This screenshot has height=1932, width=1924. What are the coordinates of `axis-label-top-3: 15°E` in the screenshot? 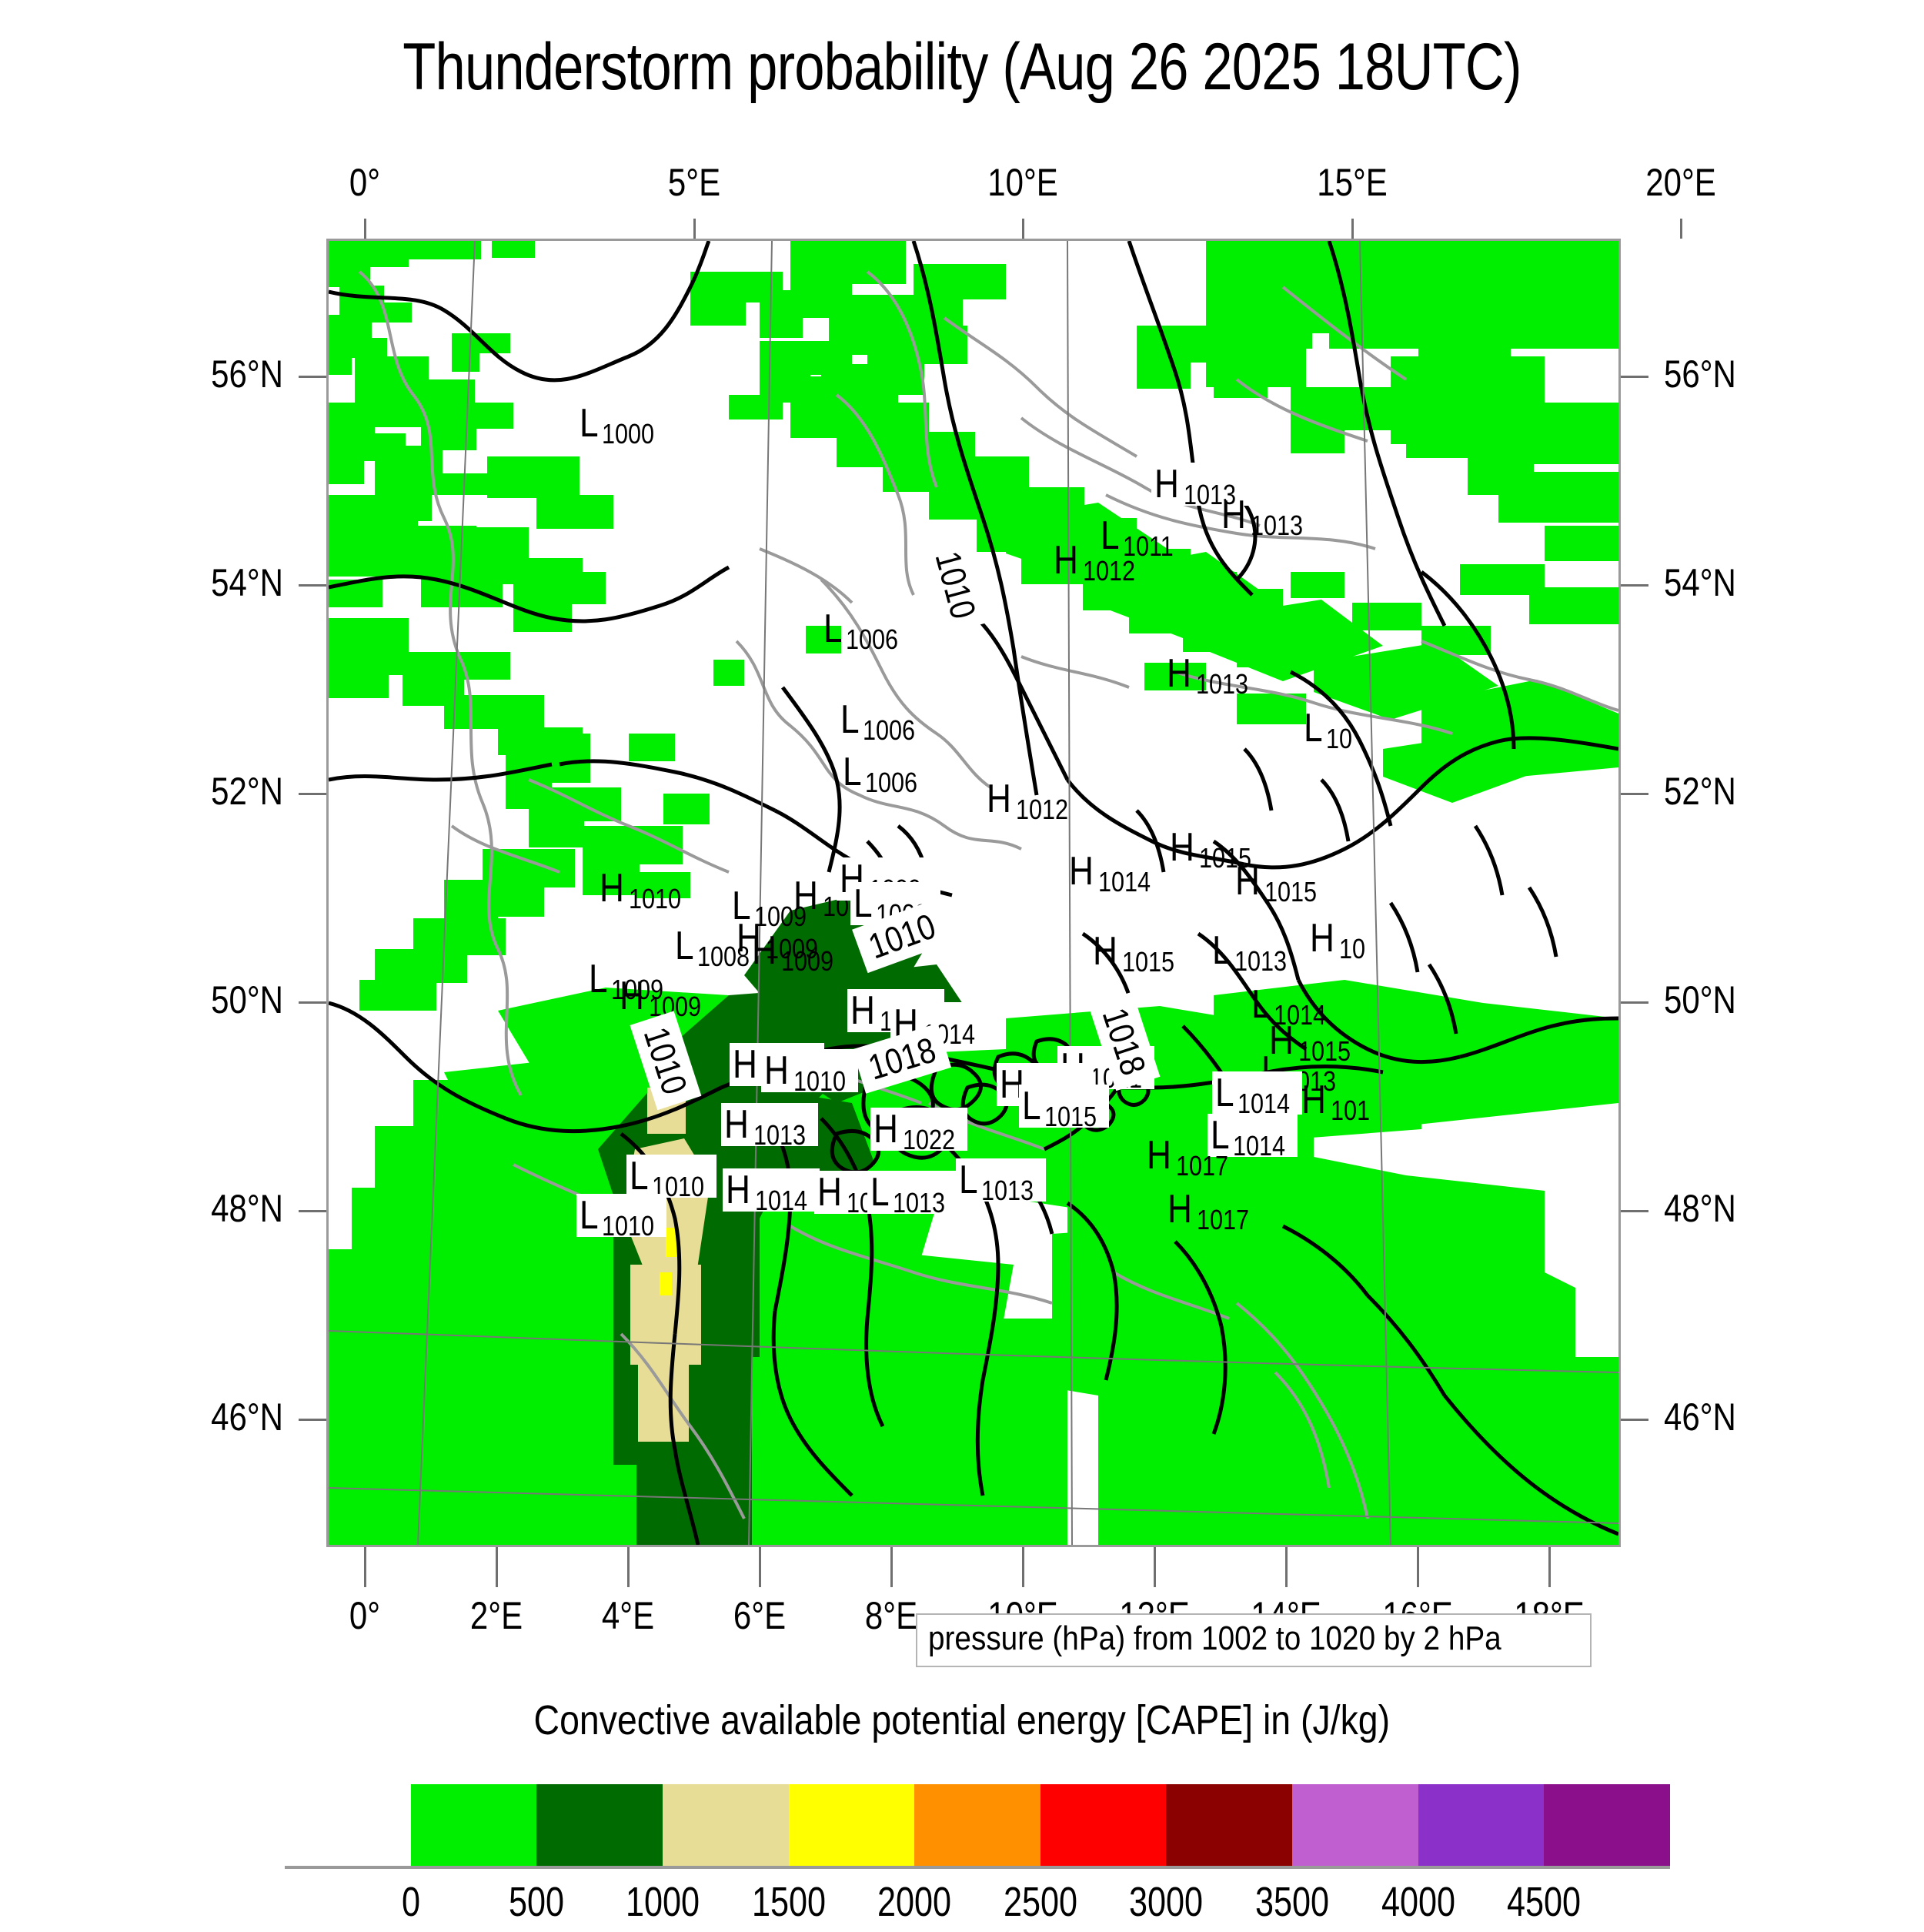 It's located at (1352, 182).